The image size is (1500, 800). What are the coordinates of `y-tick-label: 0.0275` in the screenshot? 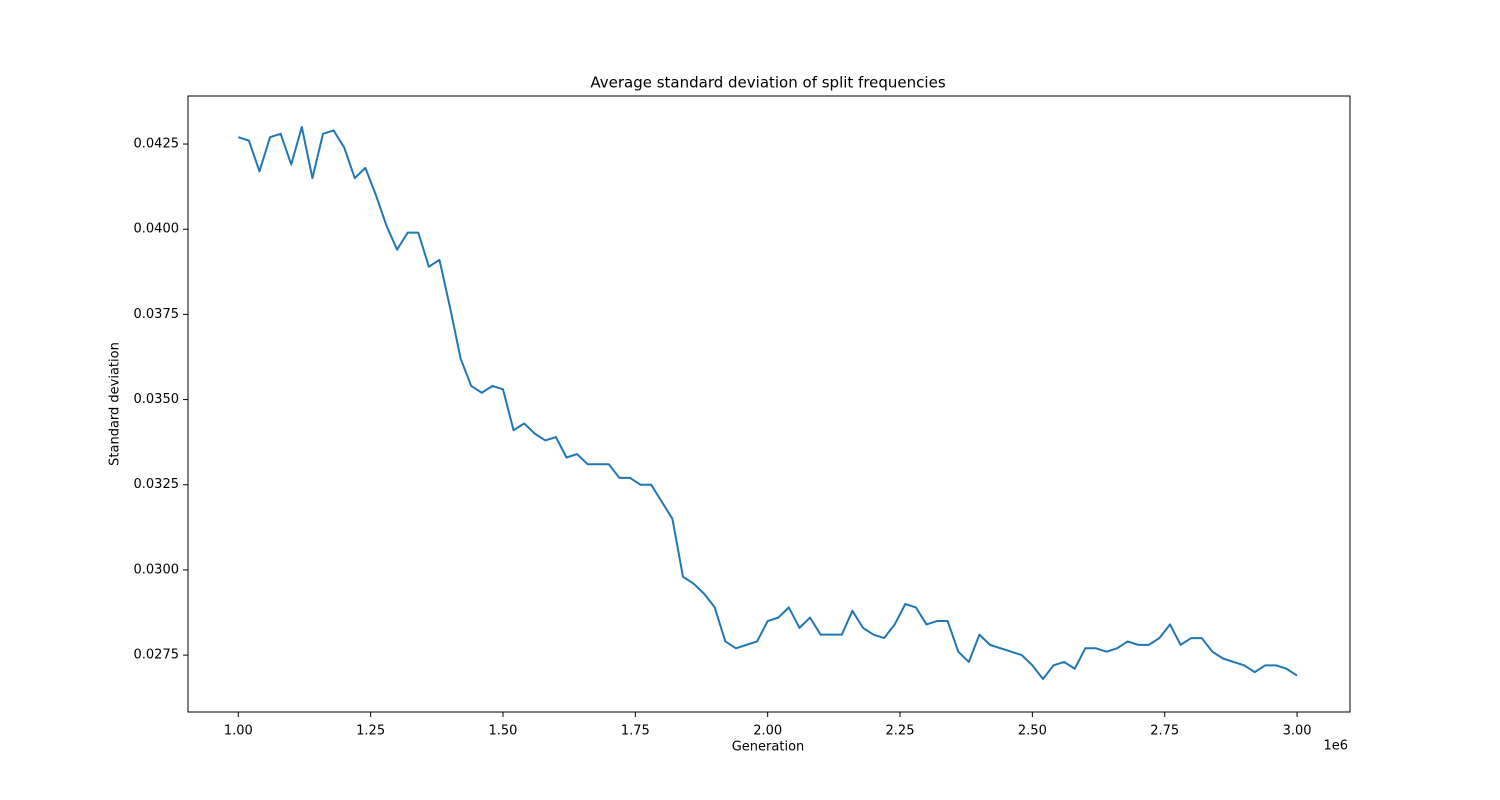 It's located at (157, 655).